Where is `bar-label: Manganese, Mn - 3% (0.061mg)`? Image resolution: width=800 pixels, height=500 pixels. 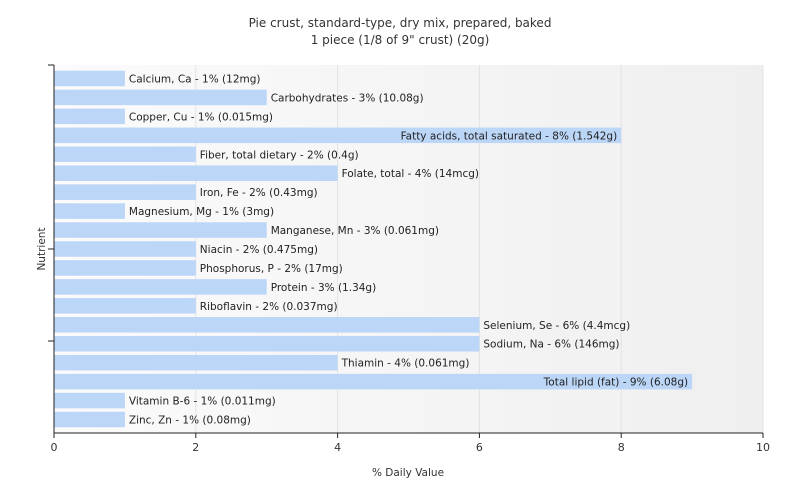 bar-label: Manganese, Mn - 3% (0.061mg) is located at coordinates (355, 231).